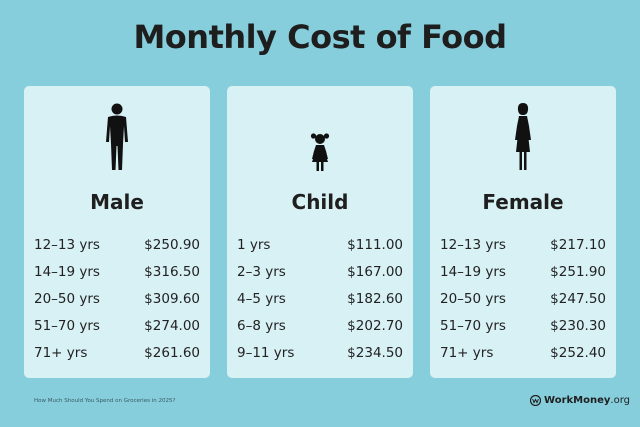 Image resolution: width=640 pixels, height=427 pixels. Describe the element at coordinates (523, 356) in the screenshot. I see `list-item: 71+ yrs $252.40` at that location.